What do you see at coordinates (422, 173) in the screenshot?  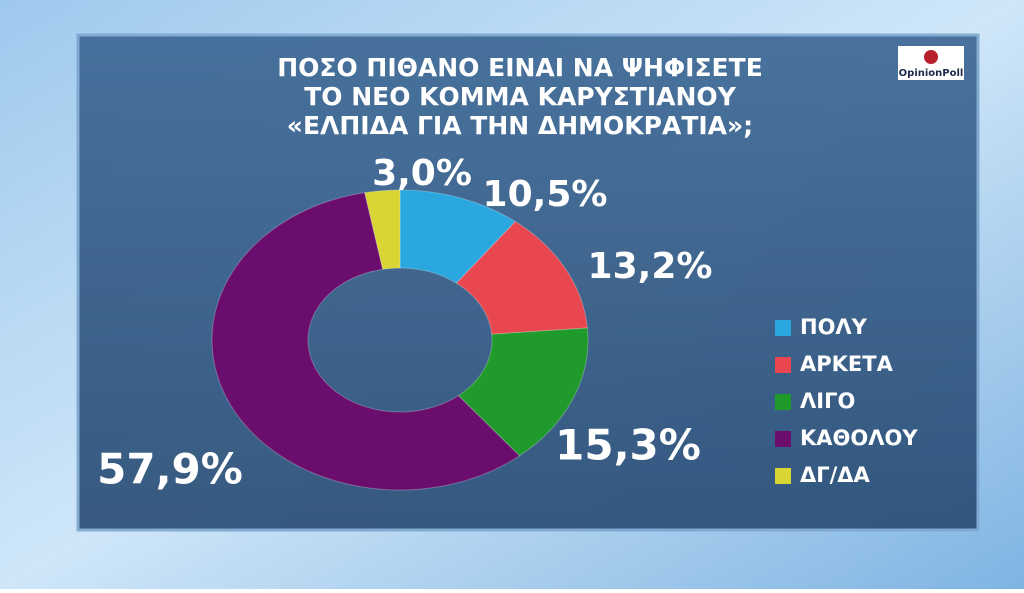 I see `data-label: 3,0%` at bounding box center [422, 173].